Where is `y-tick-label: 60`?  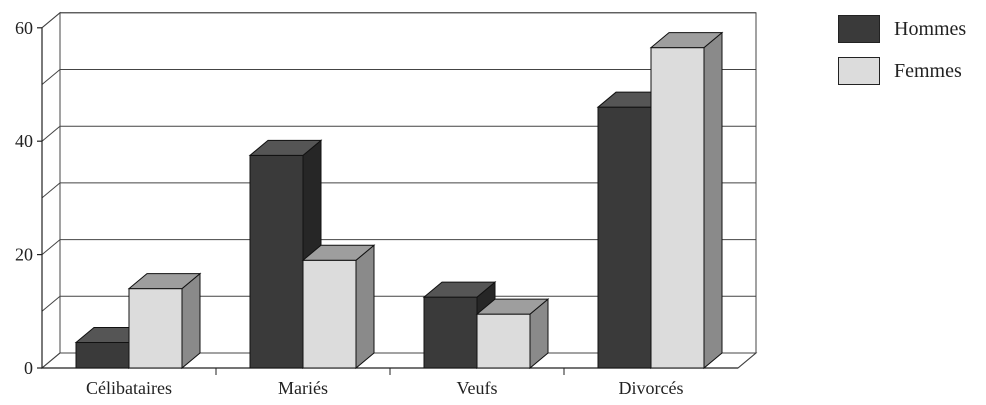
y-tick-label: 60 is located at coordinates (24, 28).